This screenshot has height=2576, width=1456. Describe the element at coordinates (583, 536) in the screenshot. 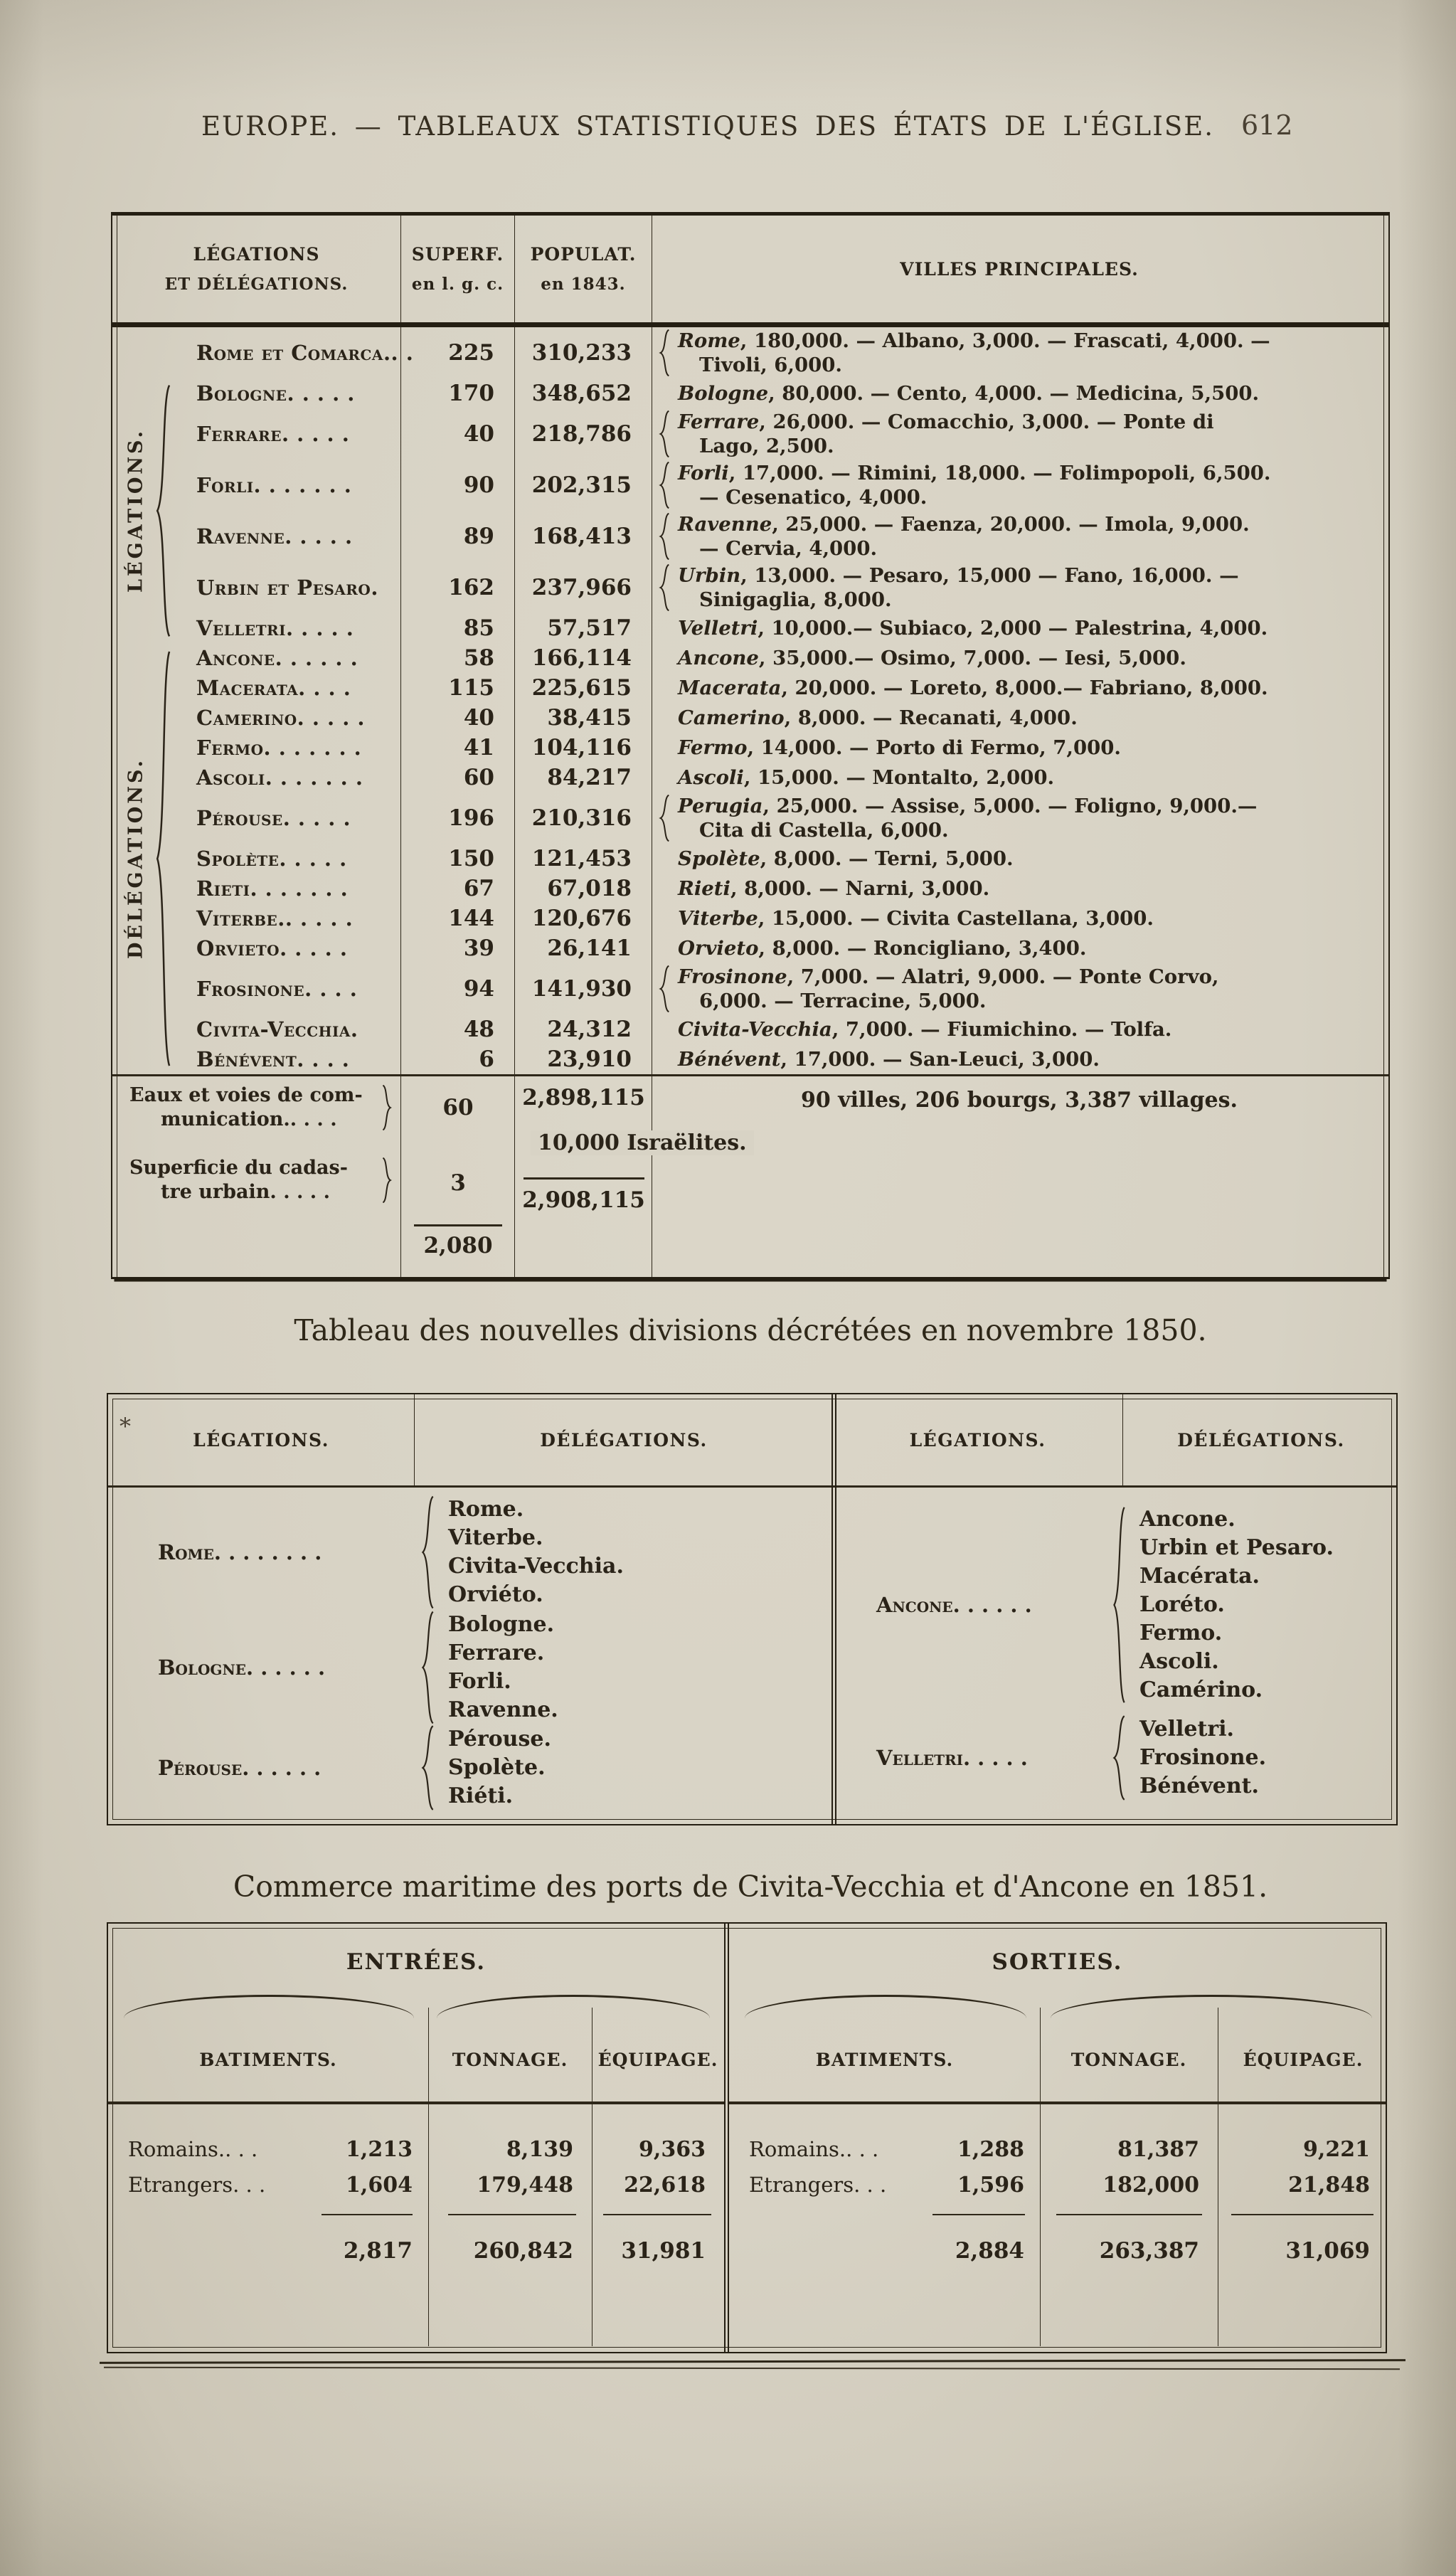

I see `row-population: 168,413` at that location.